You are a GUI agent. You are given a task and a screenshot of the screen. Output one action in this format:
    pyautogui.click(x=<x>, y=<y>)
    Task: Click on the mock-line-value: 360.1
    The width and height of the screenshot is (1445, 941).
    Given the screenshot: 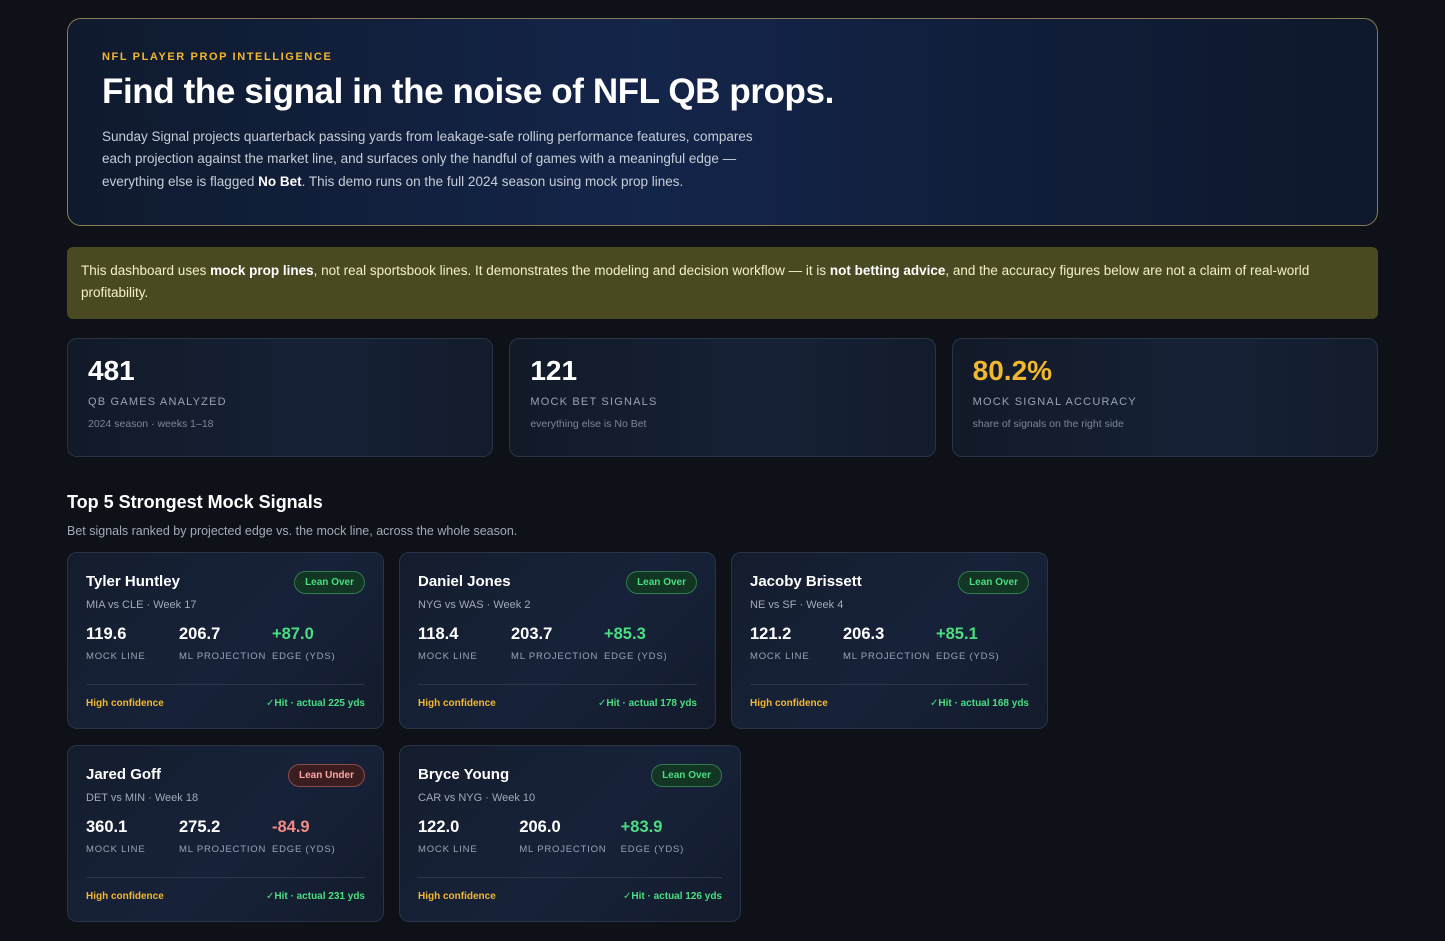 What is the action you would take?
    pyautogui.click(x=107, y=827)
    